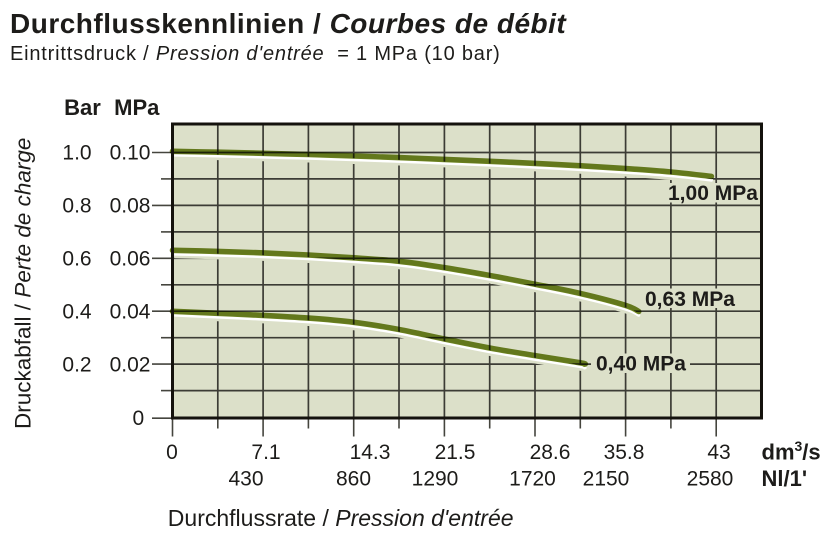  What do you see at coordinates (130, 153) in the screenshot?
I see `svg-text: 0.10` at bounding box center [130, 153].